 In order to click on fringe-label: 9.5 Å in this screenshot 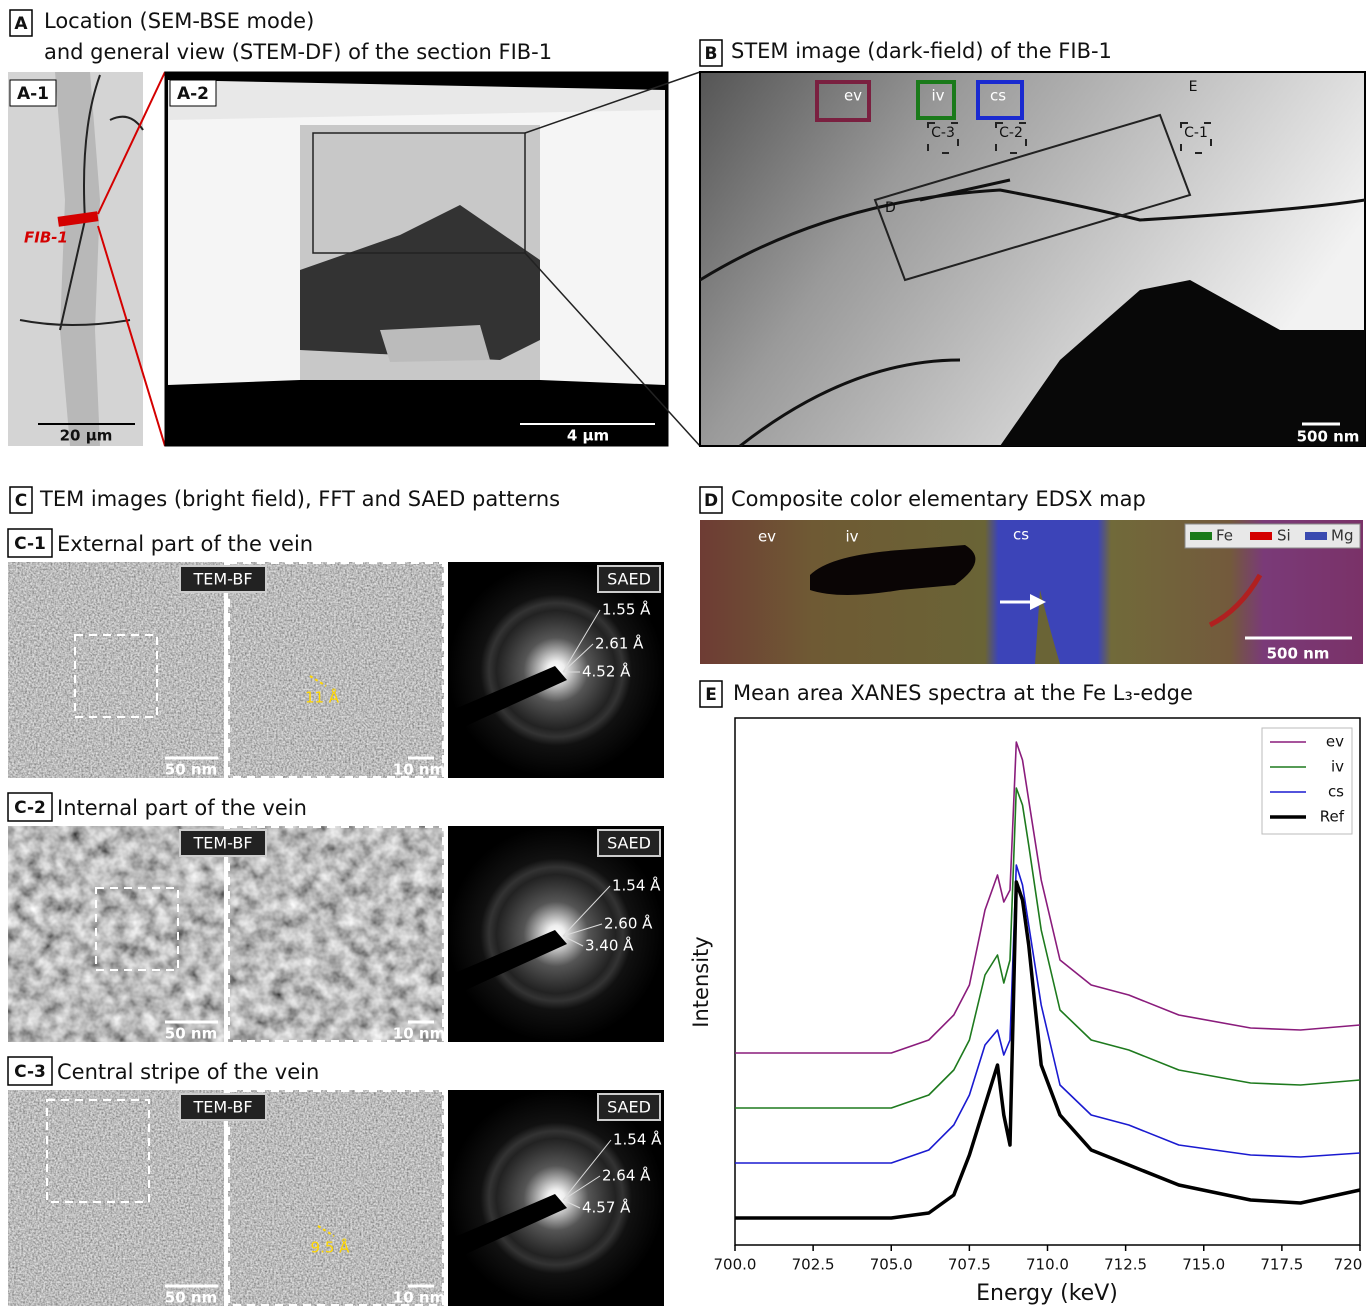, I will do `click(331, 1247)`.